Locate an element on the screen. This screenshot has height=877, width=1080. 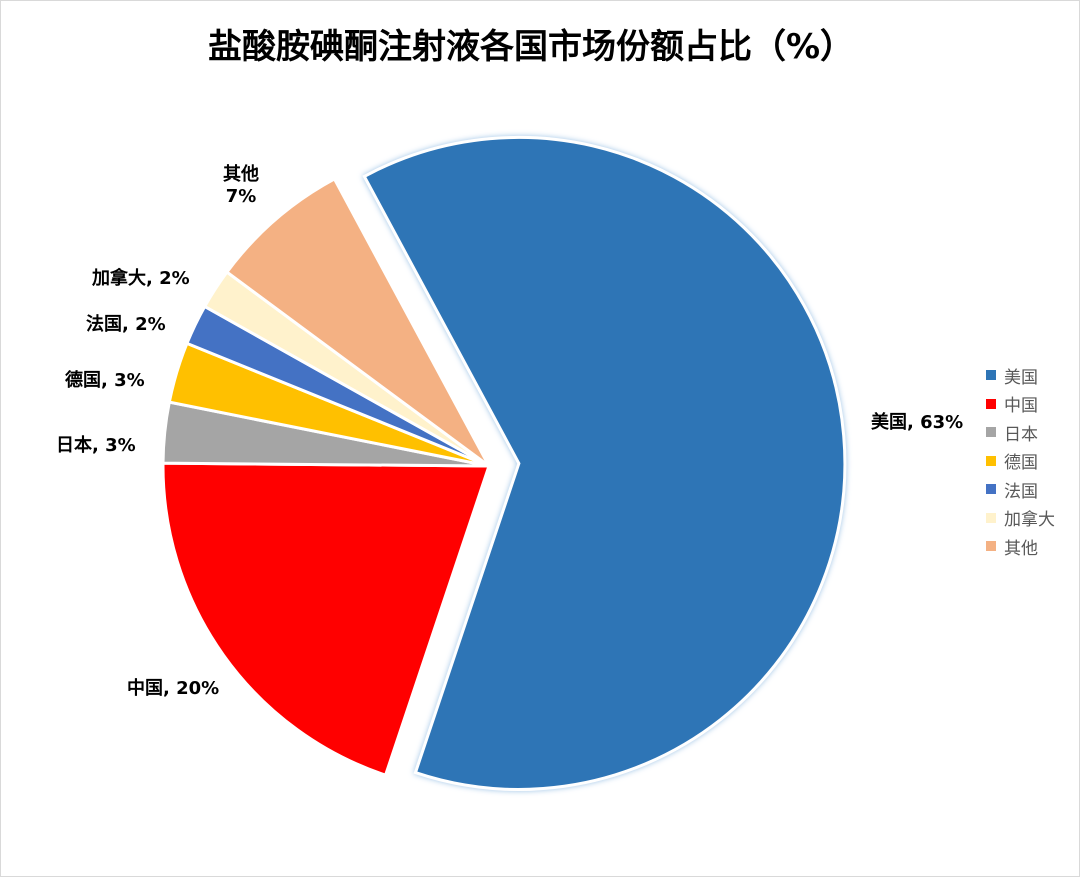
legend-item: 美国 is located at coordinates (1020, 375).